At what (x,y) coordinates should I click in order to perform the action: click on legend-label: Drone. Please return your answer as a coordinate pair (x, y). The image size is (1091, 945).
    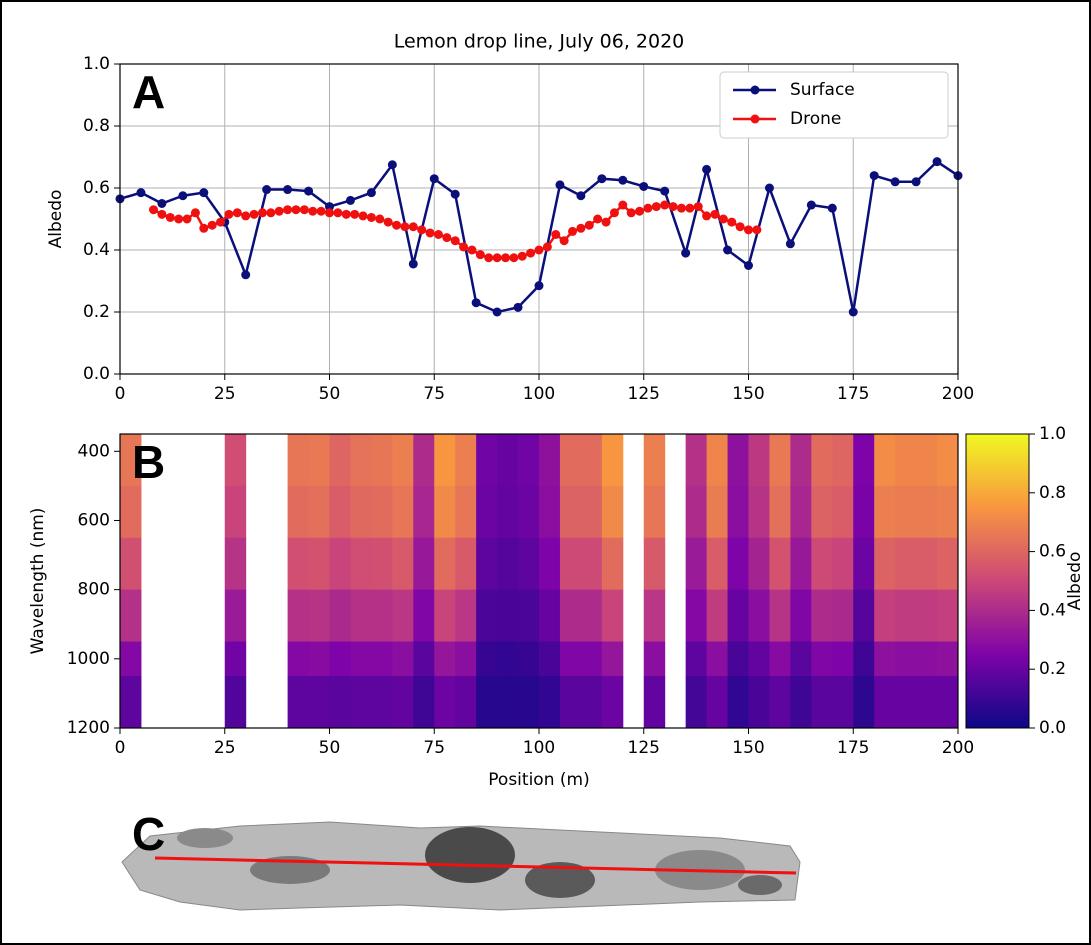
    Looking at the image, I should click on (815, 119).